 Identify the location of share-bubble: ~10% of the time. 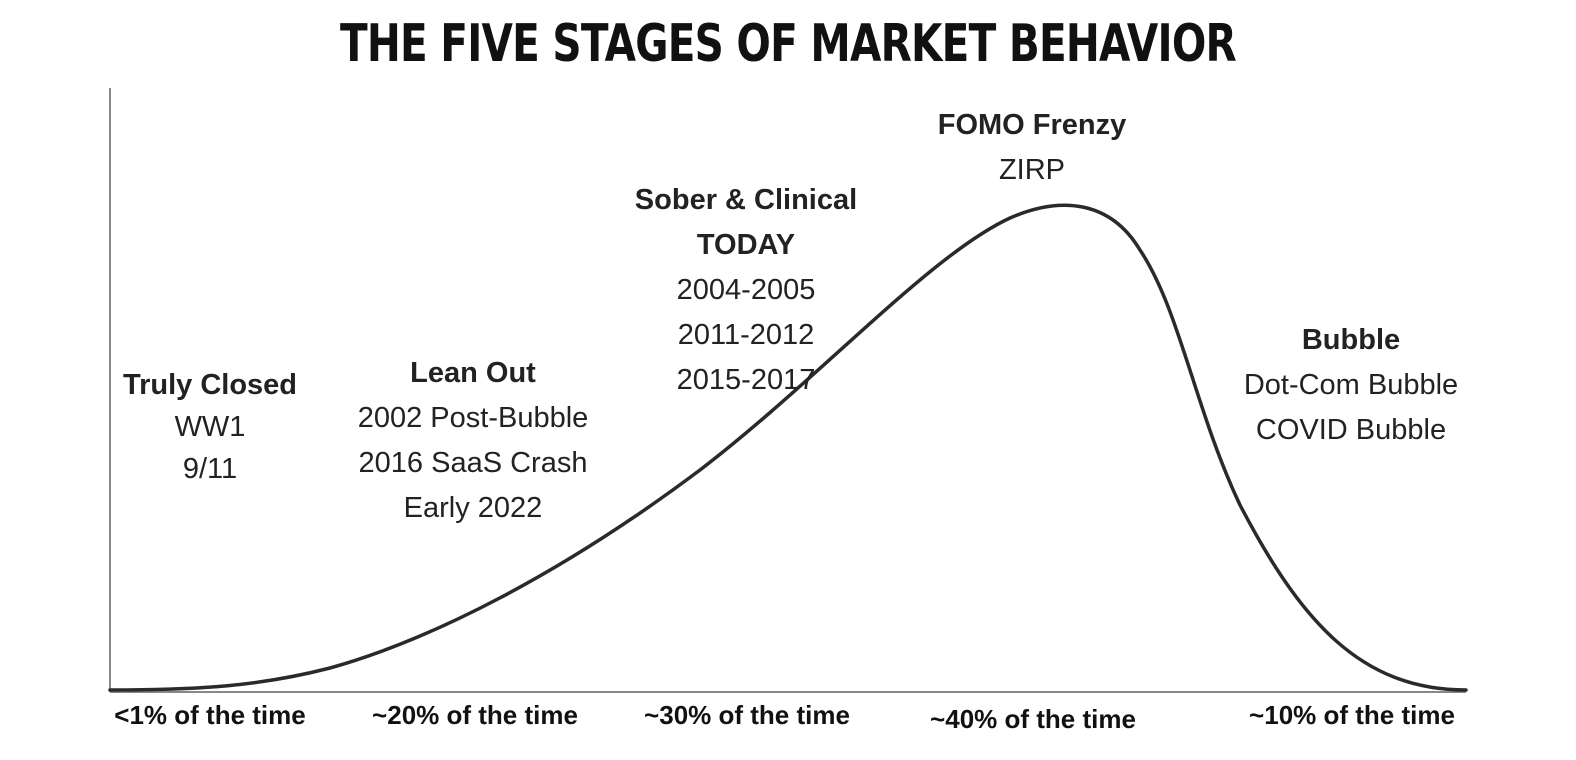
(1352, 715).